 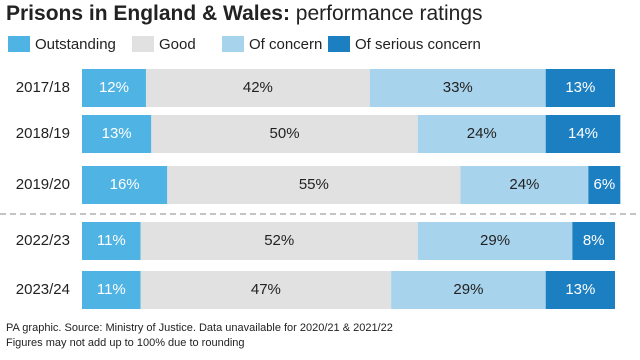 I want to click on value-label: 33%, so click(x=458, y=87).